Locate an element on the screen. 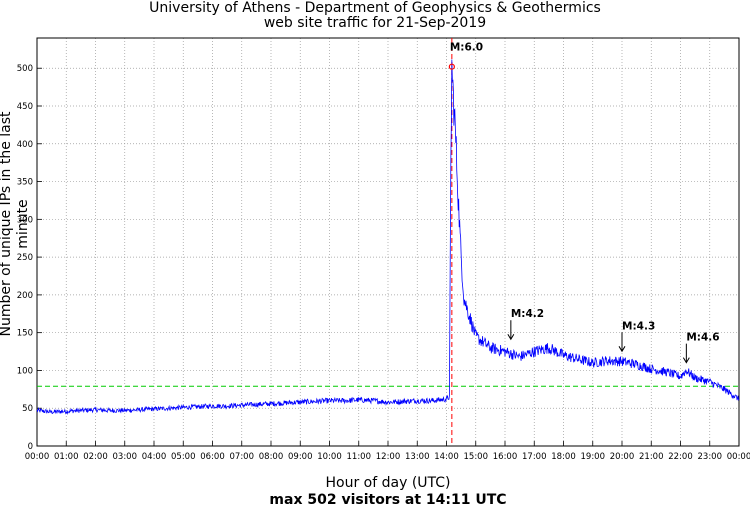 This screenshot has width=750, height=511. x-tick-label: 20:00 is located at coordinates (622, 457).